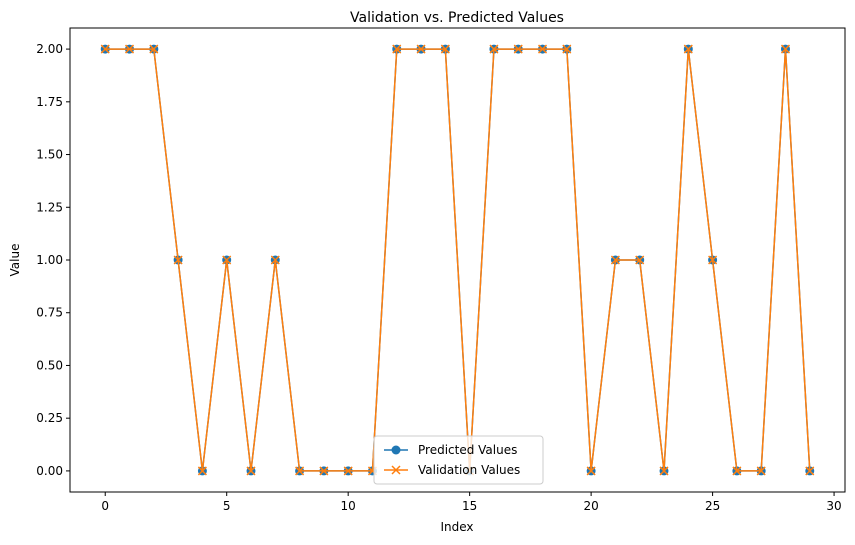 This screenshot has height=545, width=855. I want to click on y-tick-label: 1.50, so click(49, 155).